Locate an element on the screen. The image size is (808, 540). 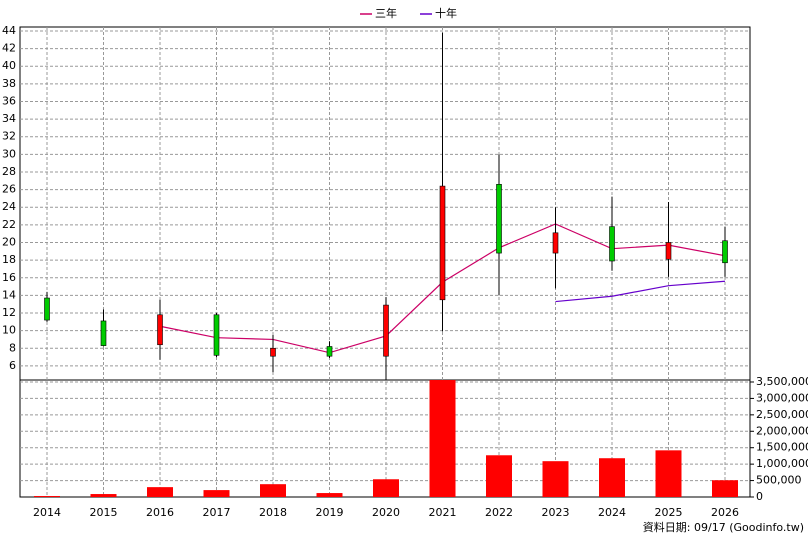
x-tick-label: 2017 is located at coordinates (217, 512).